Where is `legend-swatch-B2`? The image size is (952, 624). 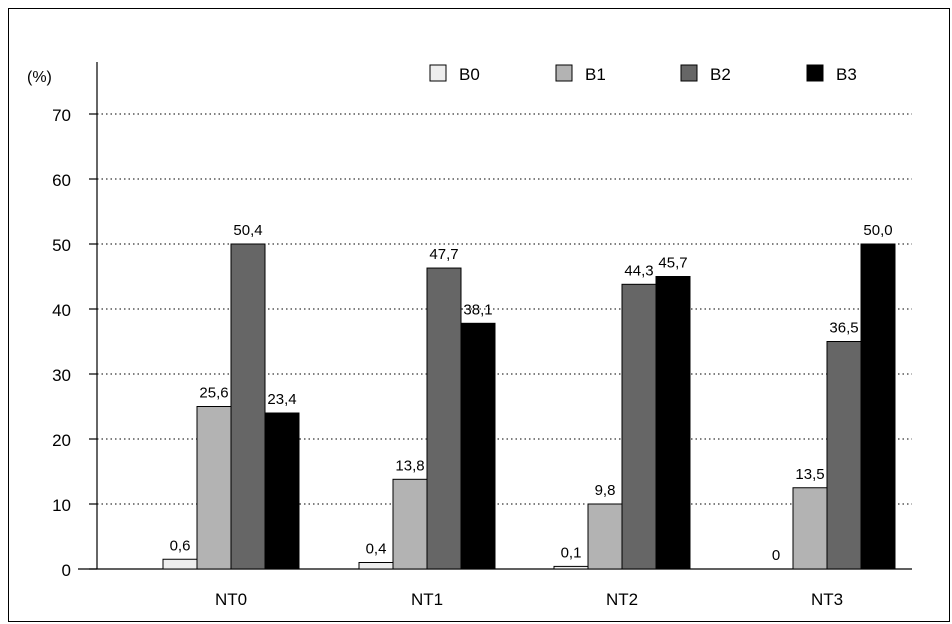
legend-swatch-B2 is located at coordinates (689, 73).